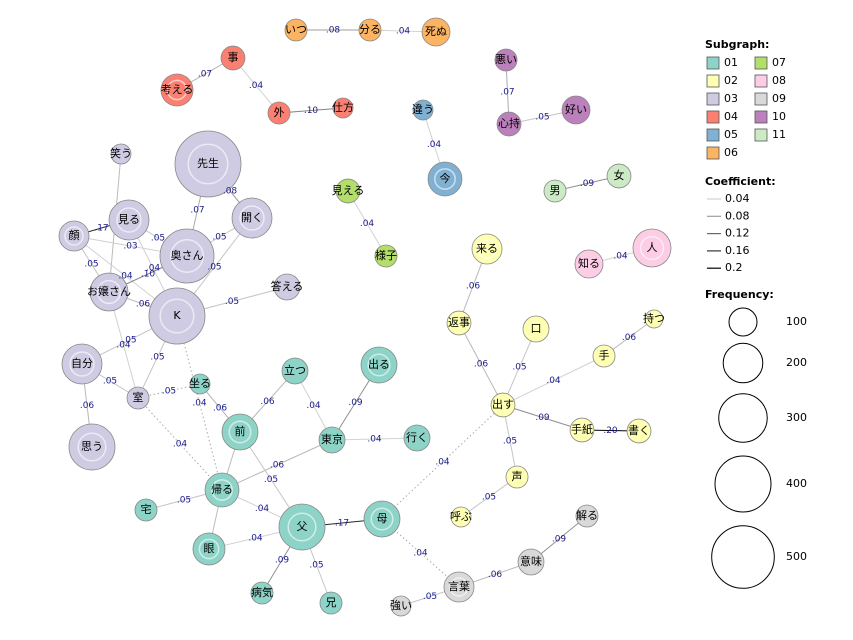  Describe the element at coordinates (779, 62) in the screenshot. I see `legend-label: 07` at that location.